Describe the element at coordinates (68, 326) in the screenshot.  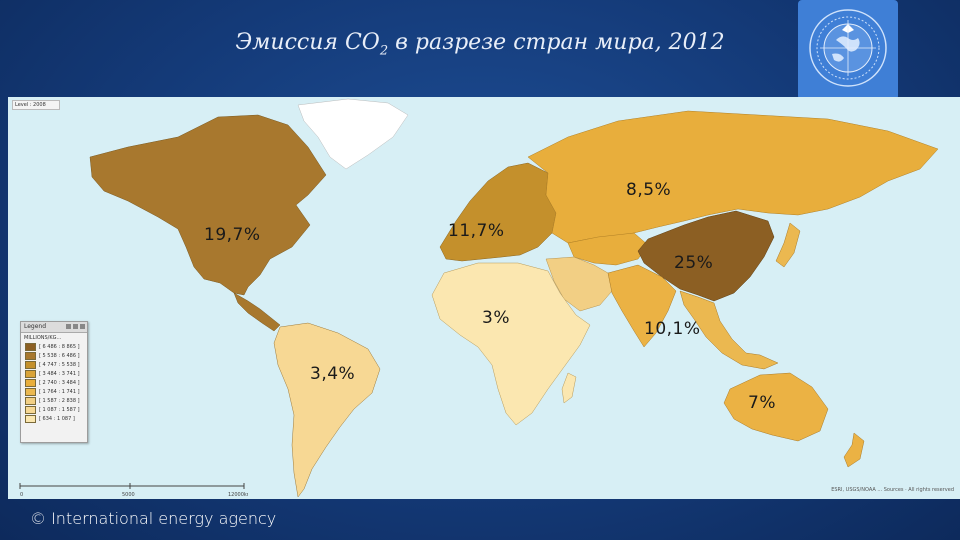
I see `minimize-icon` at that location.